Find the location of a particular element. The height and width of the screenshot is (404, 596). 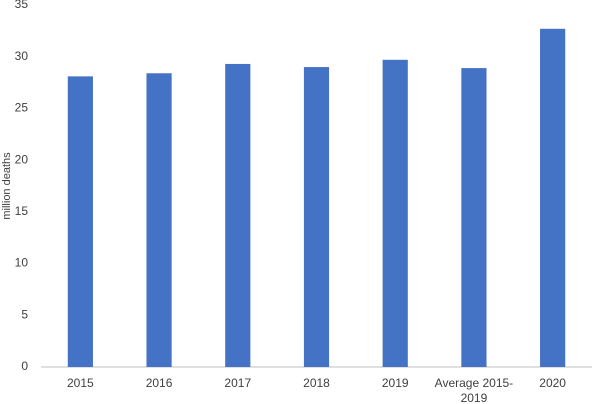

y-tick-label: 5 is located at coordinates (24, 314).